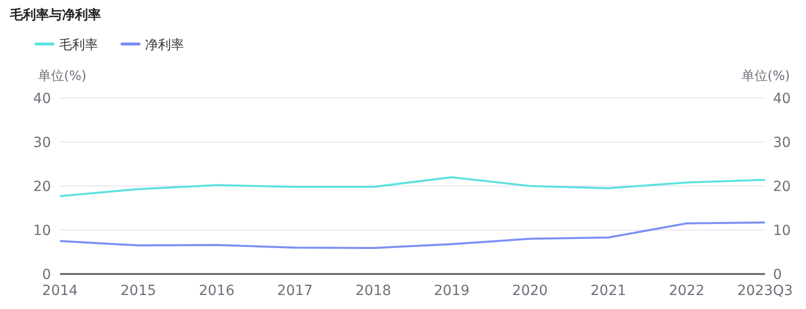 This screenshot has width=806, height=309. What do you see at coordinates (164, 45) in the screenshot?
I see `legend-label: 净利率` at bounding box center [164, 45].